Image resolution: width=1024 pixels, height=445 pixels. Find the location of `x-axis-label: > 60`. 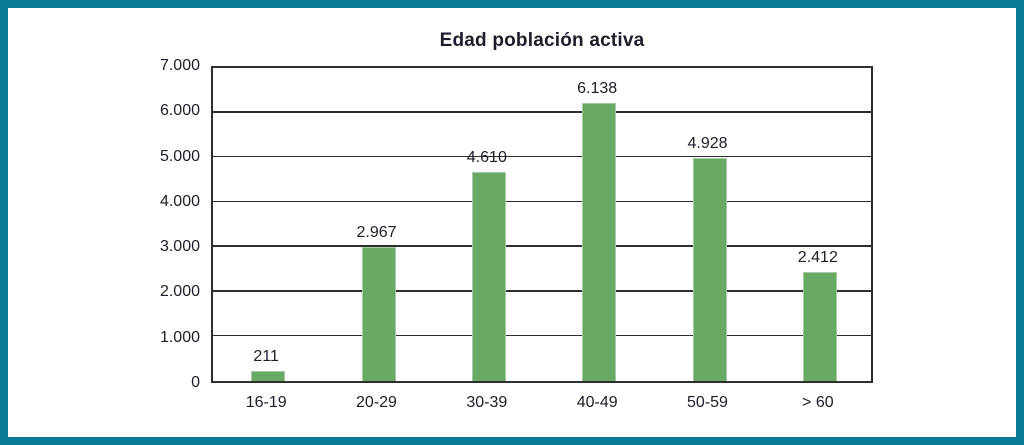

x-axis-label: > 60 is located at coordinates (818, 402).